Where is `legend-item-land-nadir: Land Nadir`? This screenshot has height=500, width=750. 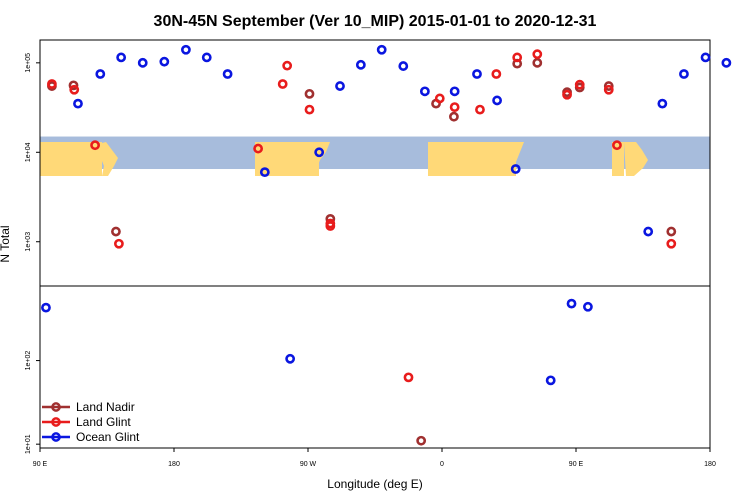
legend-item-land-nadir: Land Nadir is located at coordinates (88, 407).